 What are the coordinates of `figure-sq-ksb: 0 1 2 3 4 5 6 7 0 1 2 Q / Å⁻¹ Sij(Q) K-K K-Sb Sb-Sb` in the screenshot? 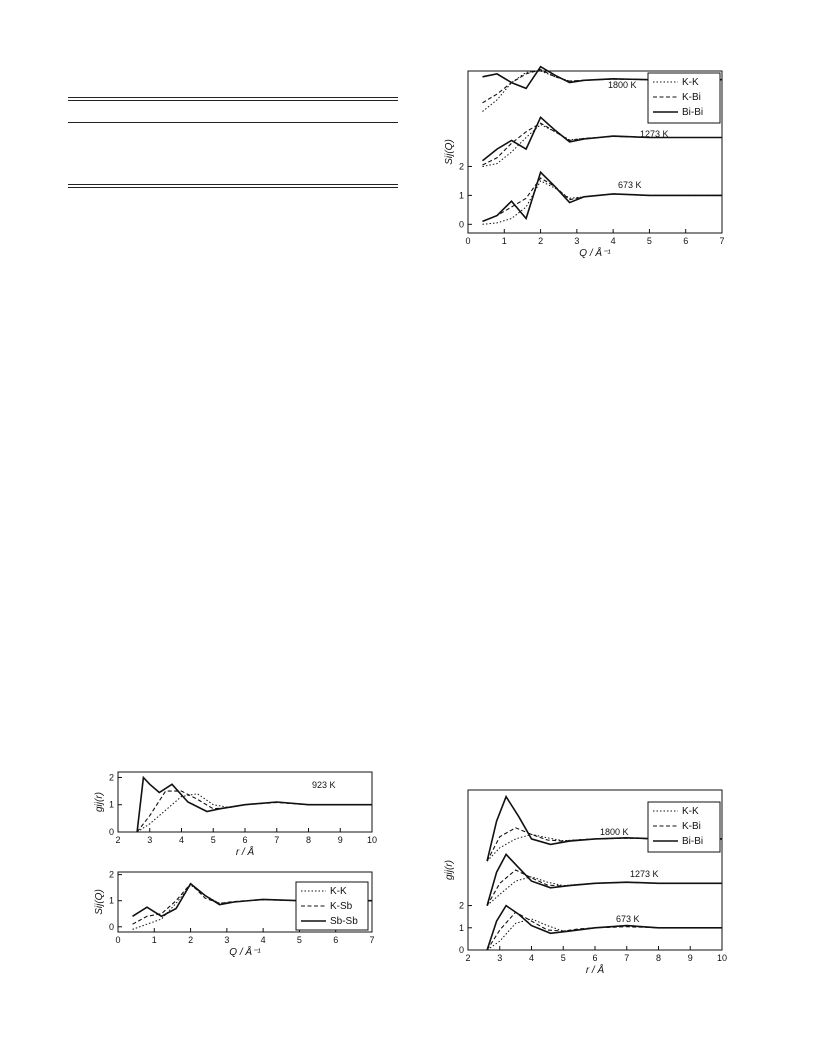 It's located at (234, 914).